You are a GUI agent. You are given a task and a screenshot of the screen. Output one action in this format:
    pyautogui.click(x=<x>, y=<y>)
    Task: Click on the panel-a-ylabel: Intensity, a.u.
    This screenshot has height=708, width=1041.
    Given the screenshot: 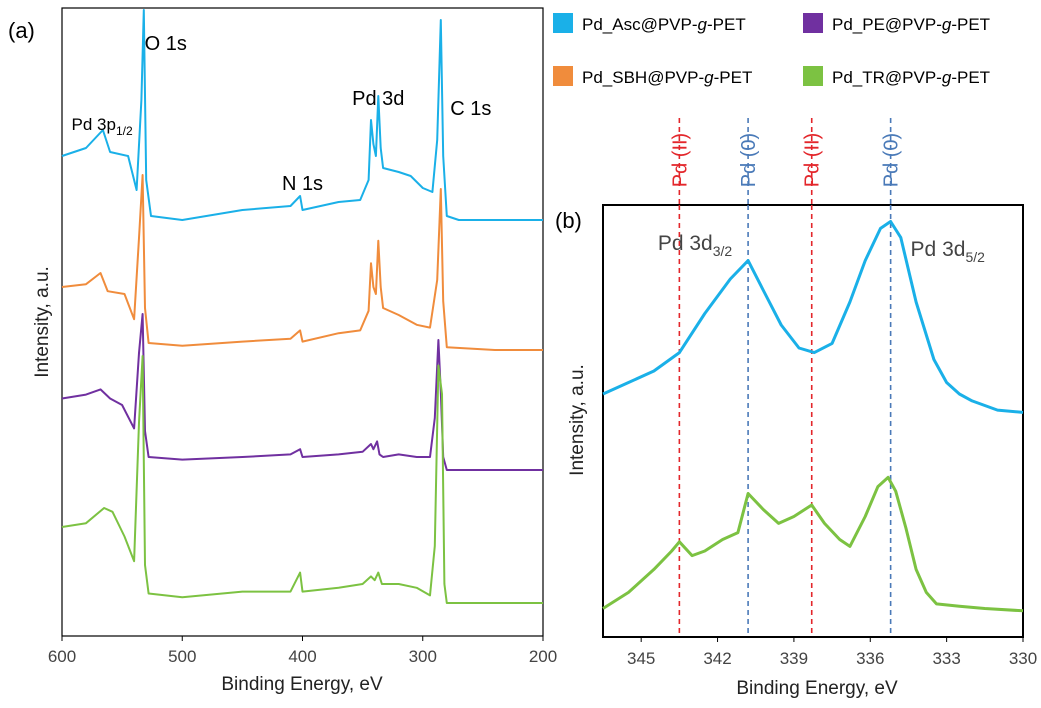 What is the action you would take?
    pyautogui.click(x=42, y=322)
    